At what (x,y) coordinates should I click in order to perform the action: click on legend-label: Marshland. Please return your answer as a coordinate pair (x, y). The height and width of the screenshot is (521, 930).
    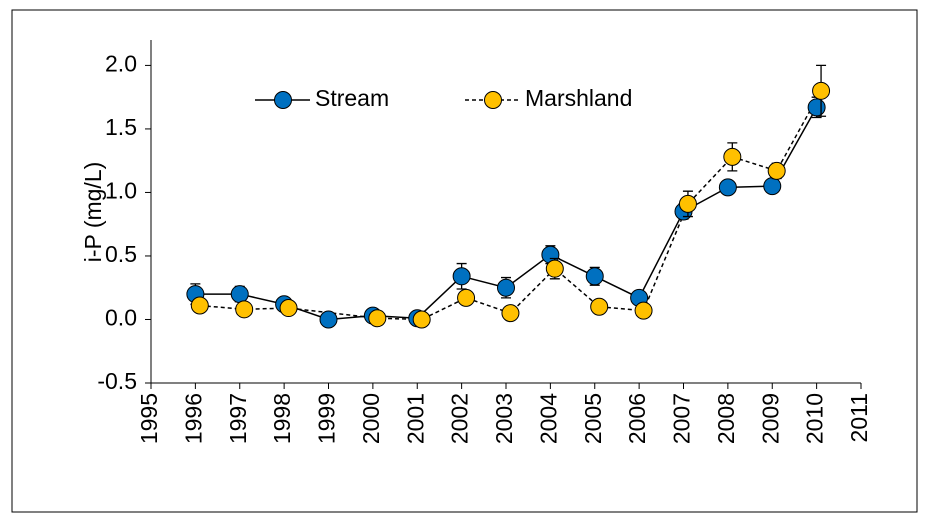
    Looking at the image, I should click on (578, 98).